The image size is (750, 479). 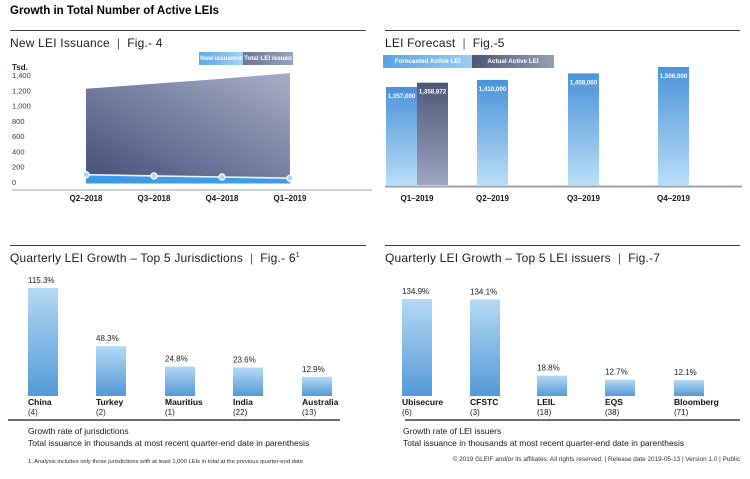 What do you see at coordinates (176, 358) in the screenshot?
I see `bar-value-label: 24.8%` at bounding box center [176, 358].